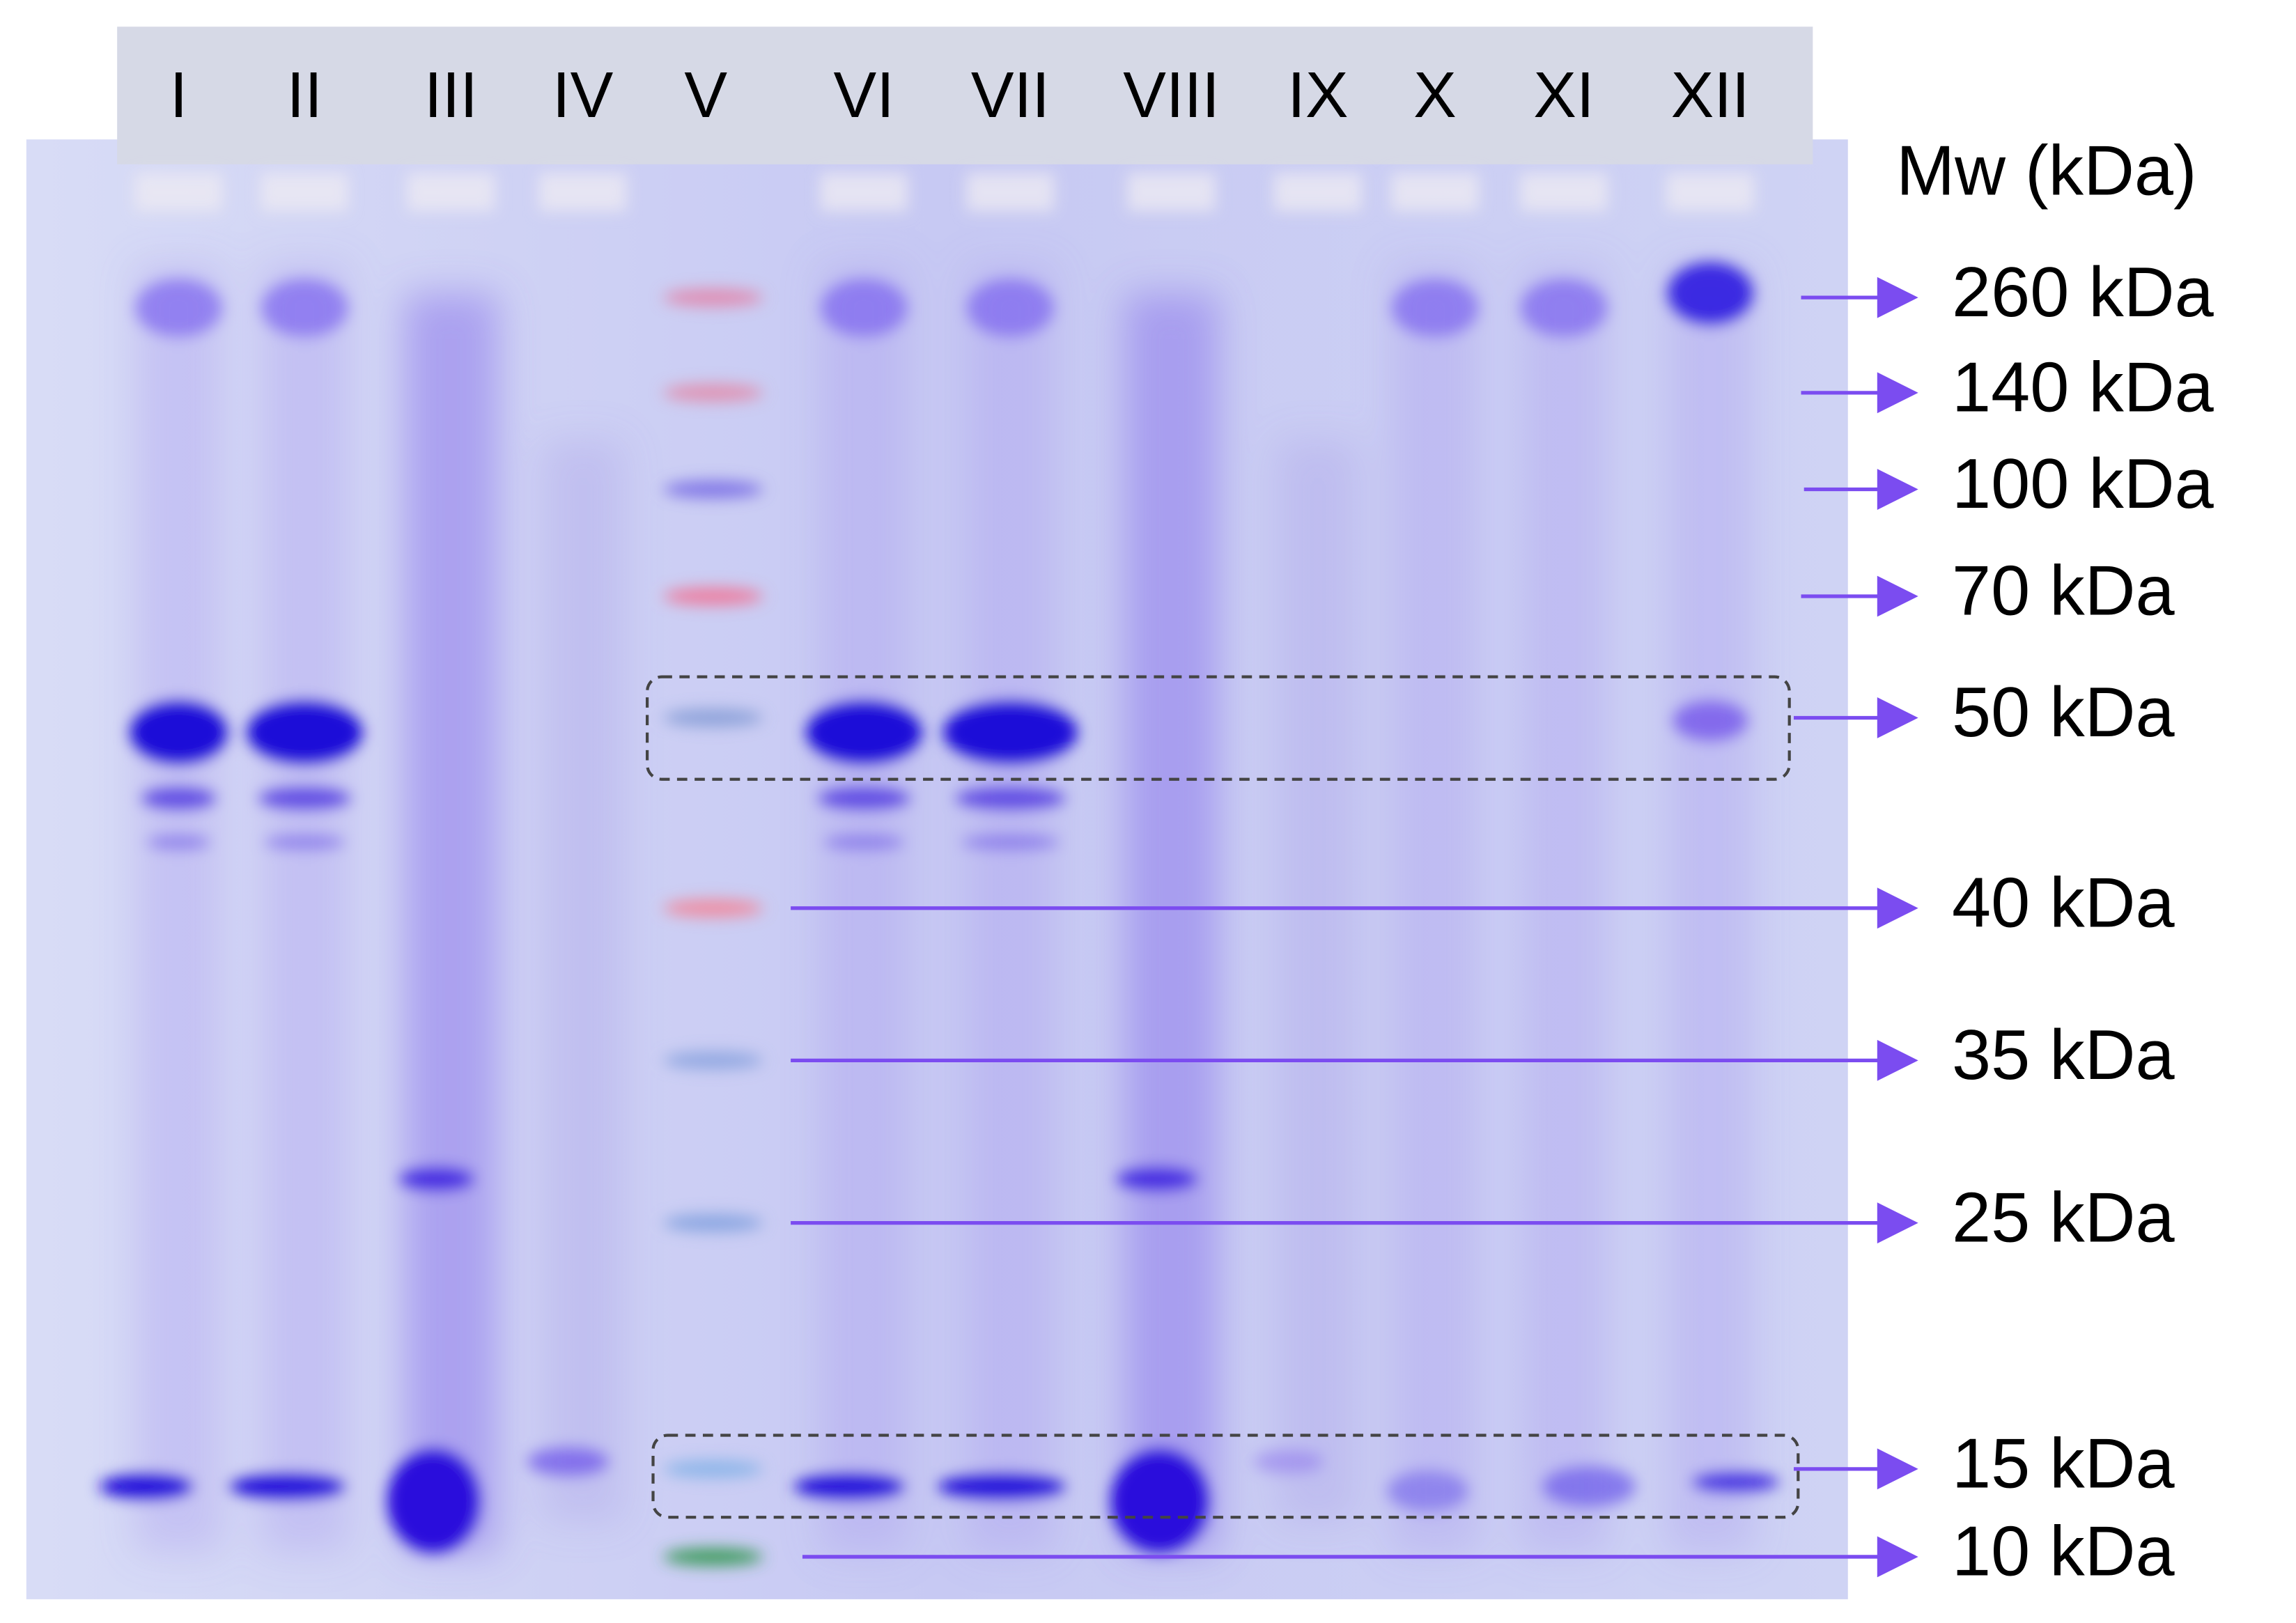  I want to click on lane-label: VIII, so click(1171, 95).